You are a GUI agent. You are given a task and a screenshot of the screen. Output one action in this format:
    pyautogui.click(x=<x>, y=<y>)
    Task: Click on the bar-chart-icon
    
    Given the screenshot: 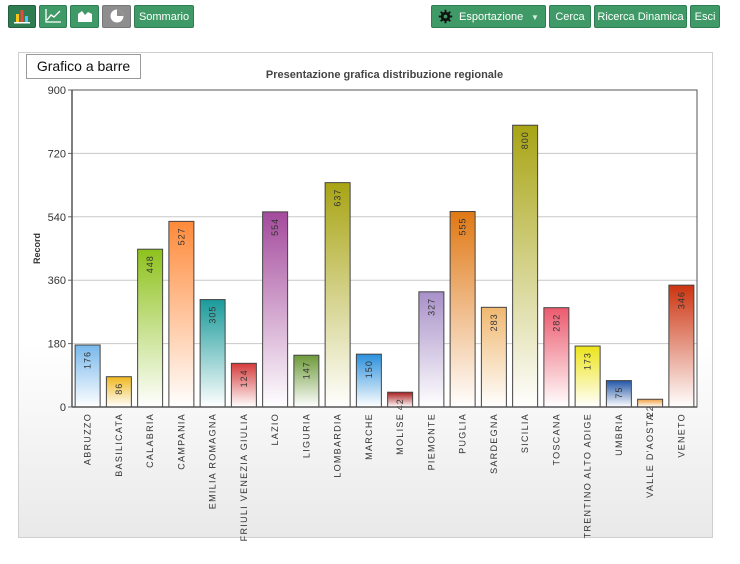 What is the action you would take?
    pyautogui.click(x=22, y=16)
    